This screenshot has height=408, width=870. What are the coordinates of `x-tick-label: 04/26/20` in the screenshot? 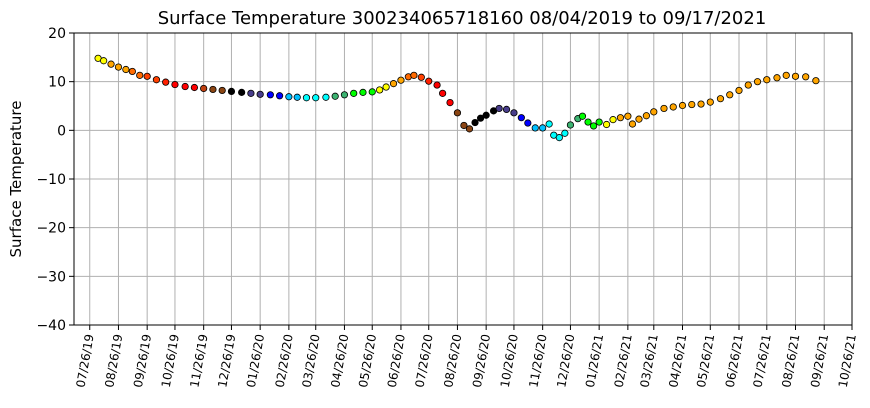 It's located at (339, 361).